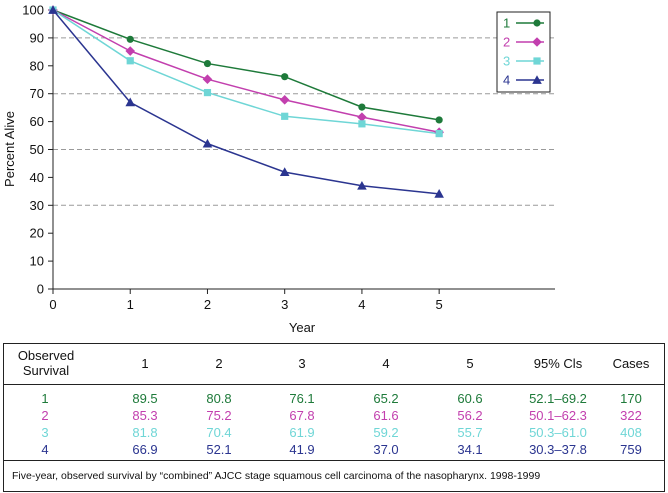 This screenshot has width=668, height=493. I want to click on cell-value: 56.2, so click(470, 415).